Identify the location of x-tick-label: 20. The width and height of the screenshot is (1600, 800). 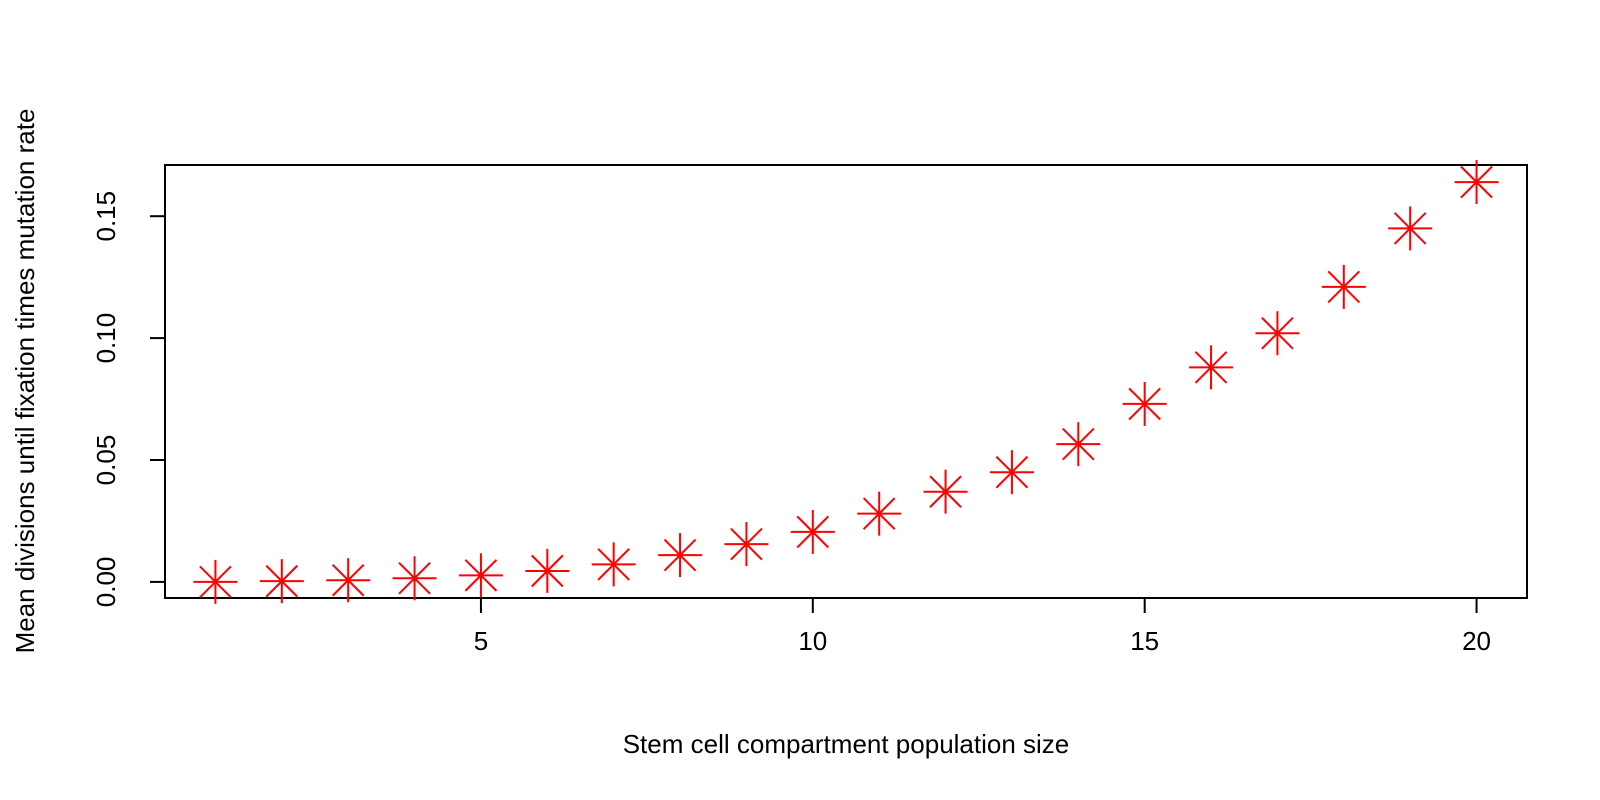
(1476, 641).